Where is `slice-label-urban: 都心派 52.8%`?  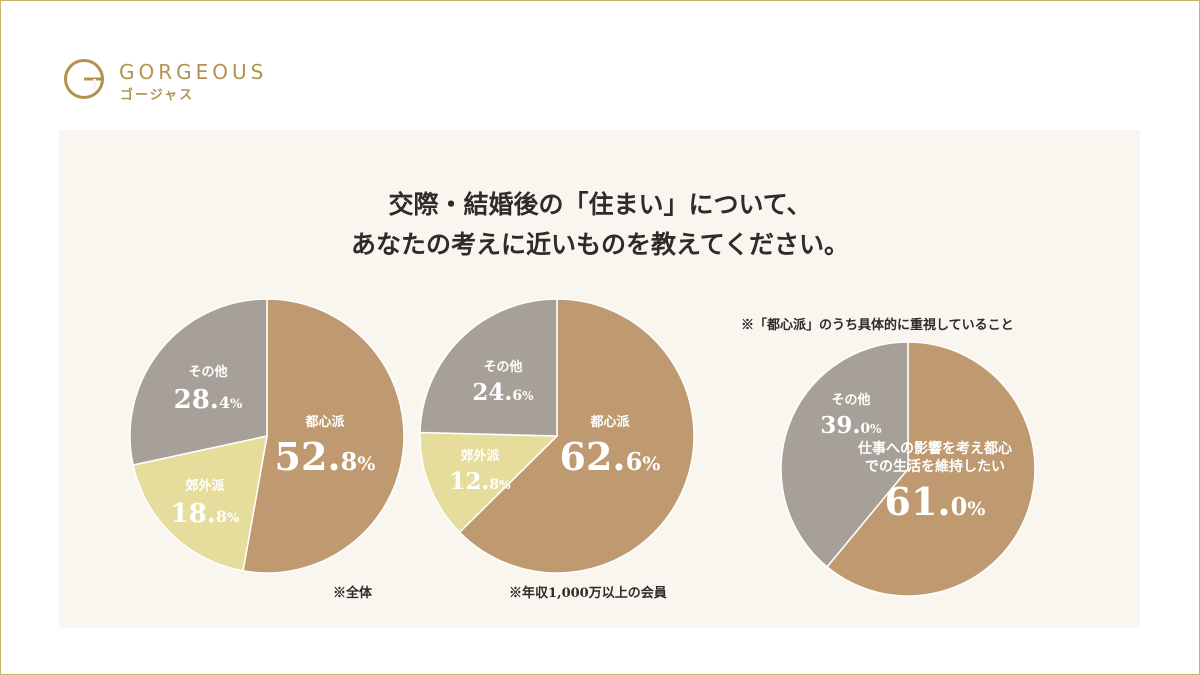 slice-label-urban: 都心派 52.8% is located at coordinates (325, 446).